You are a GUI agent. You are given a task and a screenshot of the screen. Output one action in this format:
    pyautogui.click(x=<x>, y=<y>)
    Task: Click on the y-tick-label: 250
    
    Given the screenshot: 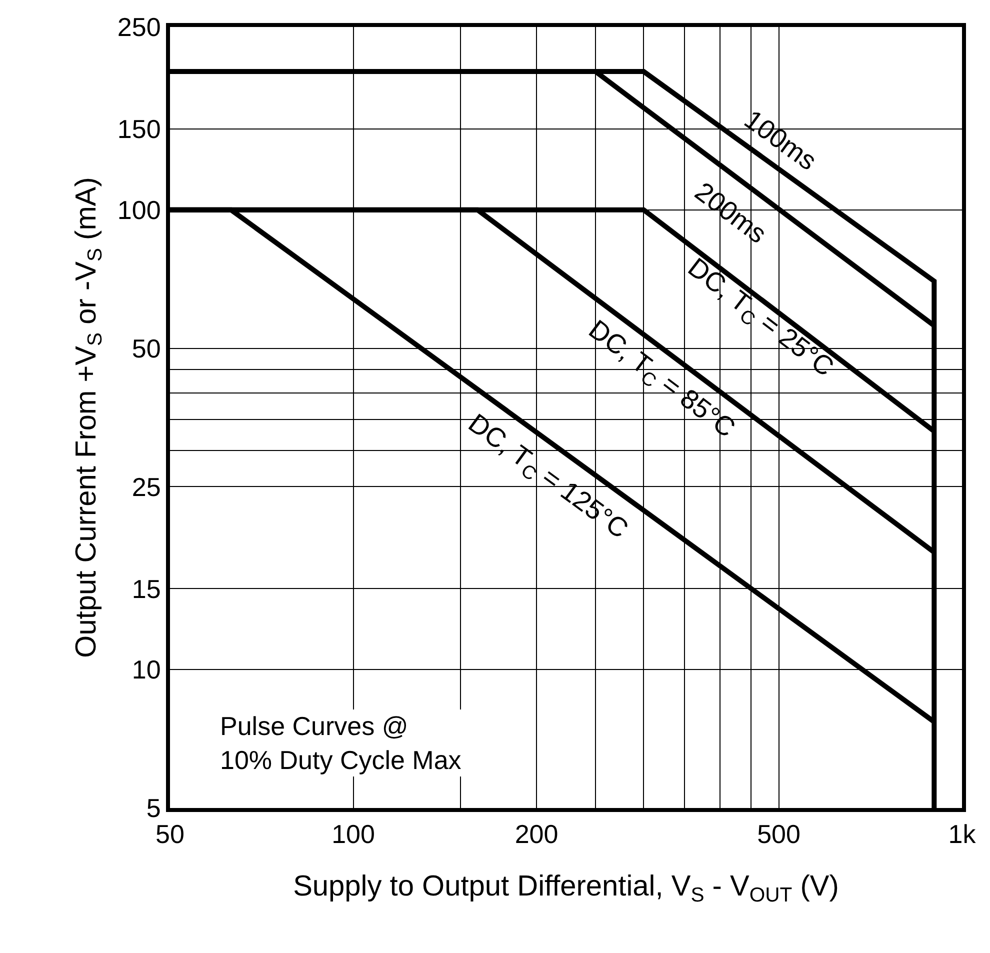 What is the action you would take?
    pyautogui.click(x=139, y=27)
    